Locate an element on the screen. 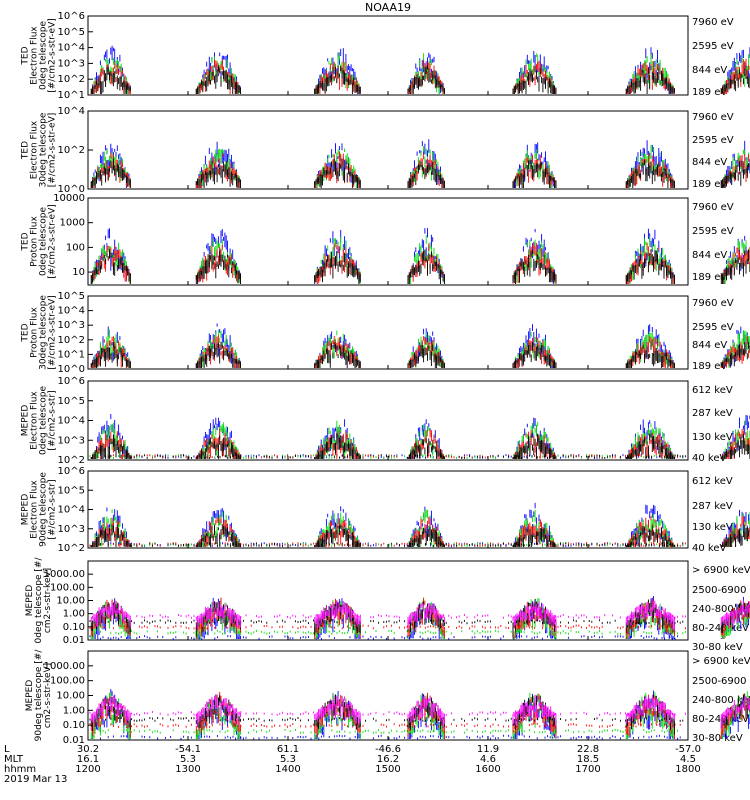 The image size is (750, 800). y-tick-label: 1000.00 is located at coordinates (64, 574).